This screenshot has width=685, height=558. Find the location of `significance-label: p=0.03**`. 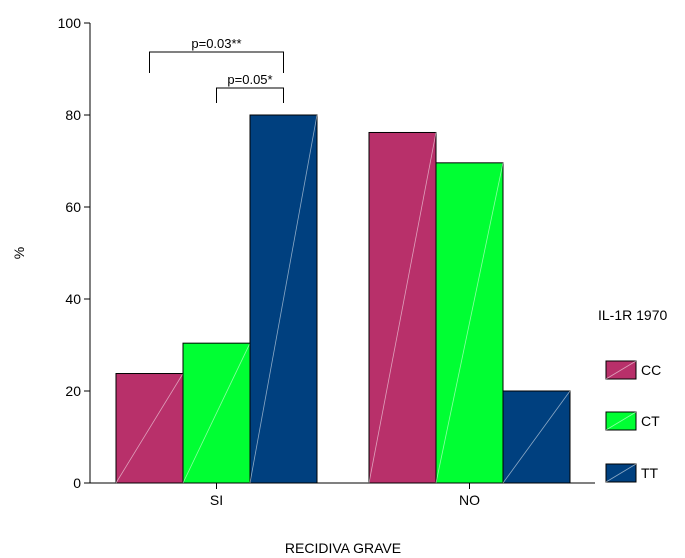

significance-label: p=0.03** is located at coordinates (216, 43).